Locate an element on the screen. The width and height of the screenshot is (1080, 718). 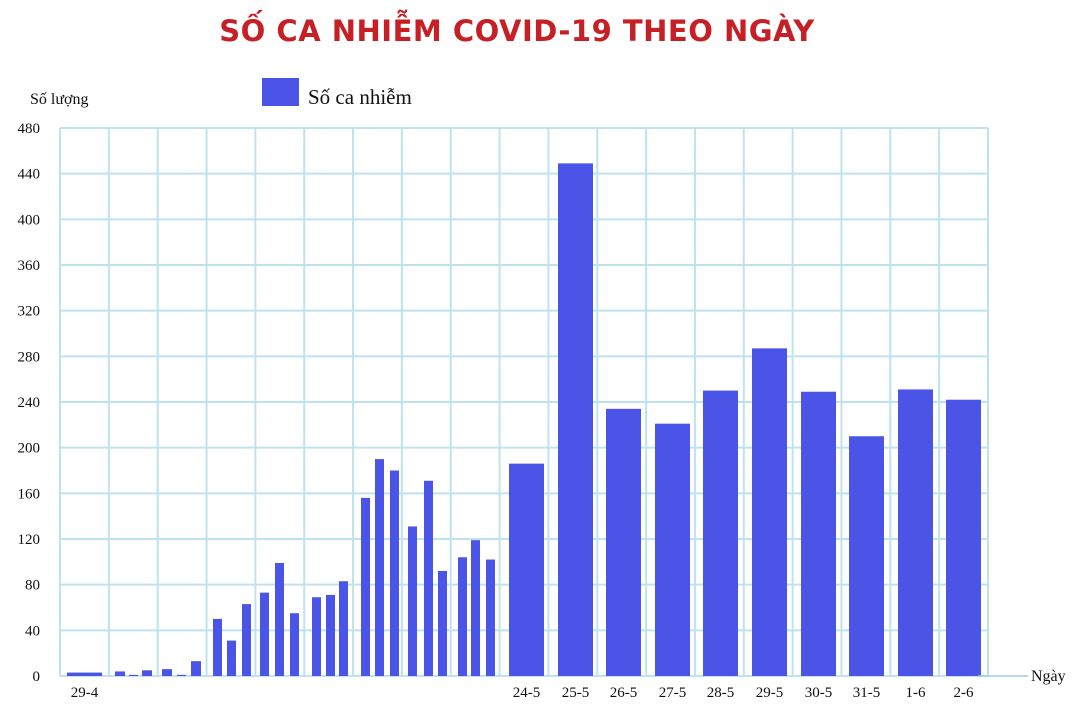
y-tick-label: 240 is located at coordinates (29, 403).